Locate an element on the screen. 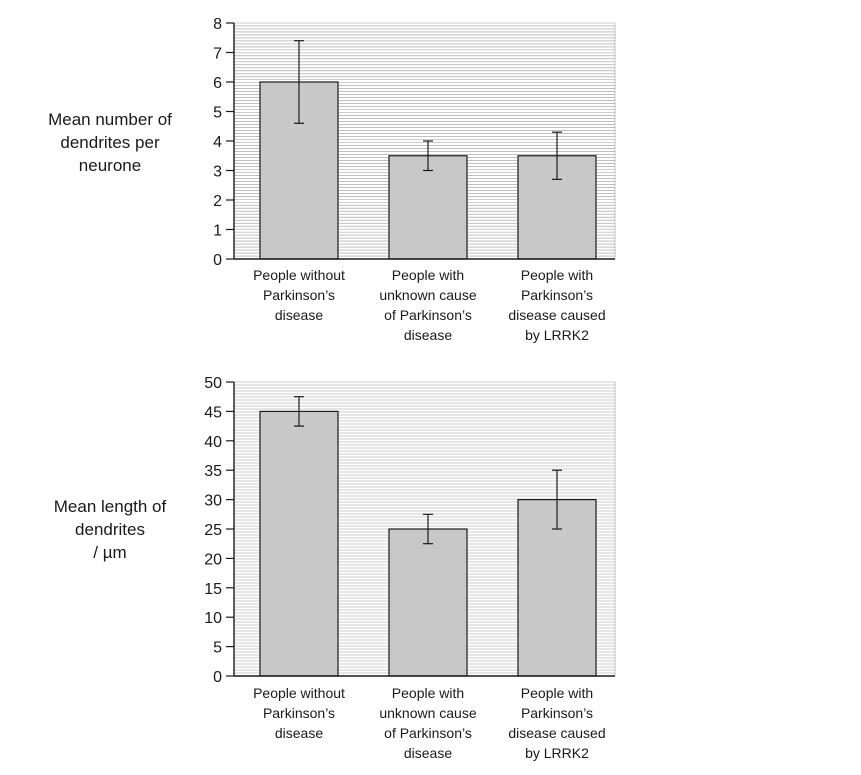 This screenshot has width=861, height=775. y-tick-label: 35 is located at coordinates (213, 471).